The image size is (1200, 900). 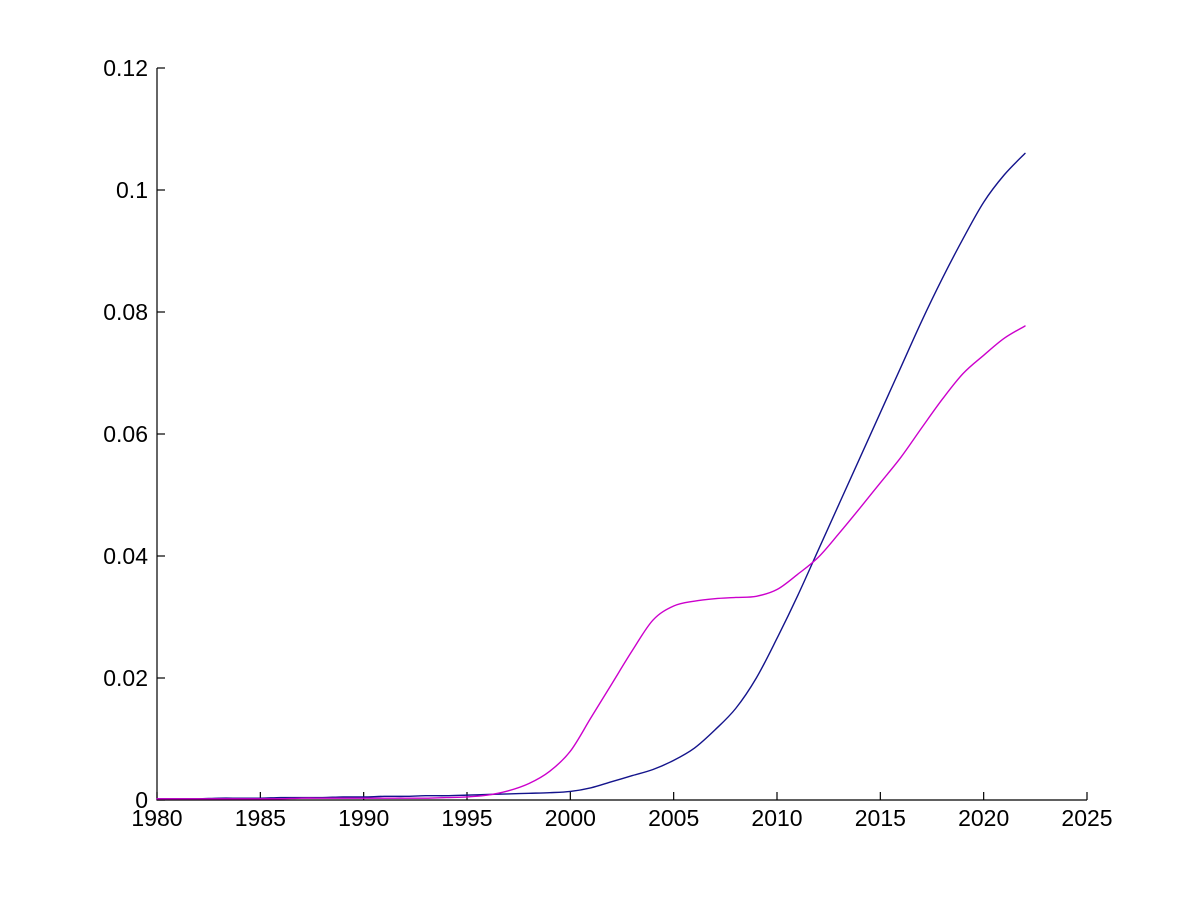 I want to click on y-tick-label: 0.1, so click(x=132, y=190).